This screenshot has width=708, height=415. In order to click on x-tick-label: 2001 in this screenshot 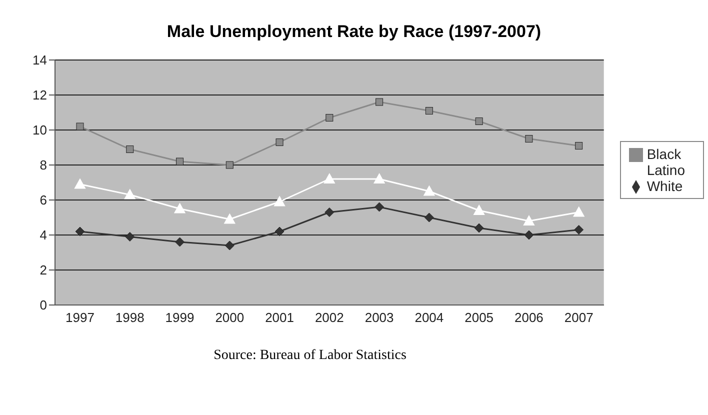, I will do `click(279, 318)`.